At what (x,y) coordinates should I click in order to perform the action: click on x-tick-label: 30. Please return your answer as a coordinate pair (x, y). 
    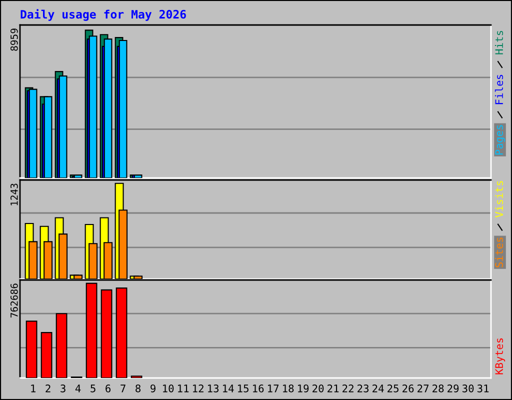
    Looking at the image, I should click on (468, 388).